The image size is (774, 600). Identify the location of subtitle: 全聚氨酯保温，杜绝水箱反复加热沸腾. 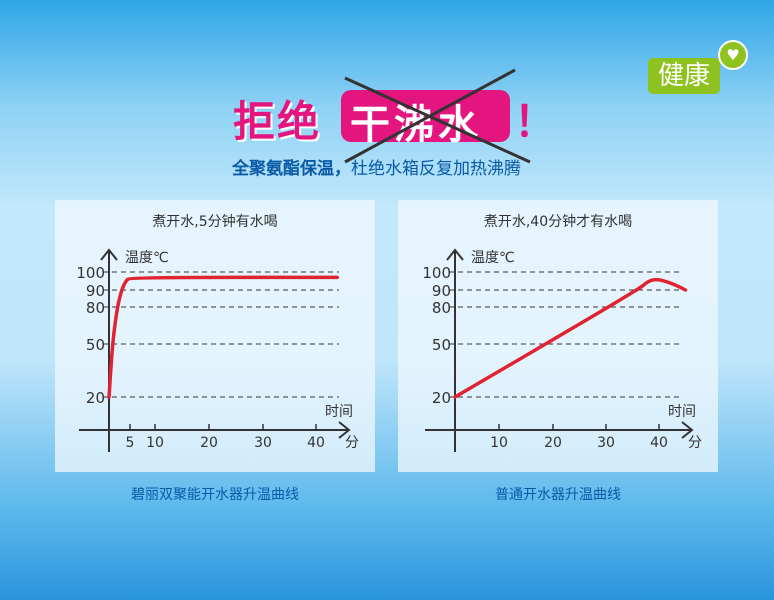
(376, 166).